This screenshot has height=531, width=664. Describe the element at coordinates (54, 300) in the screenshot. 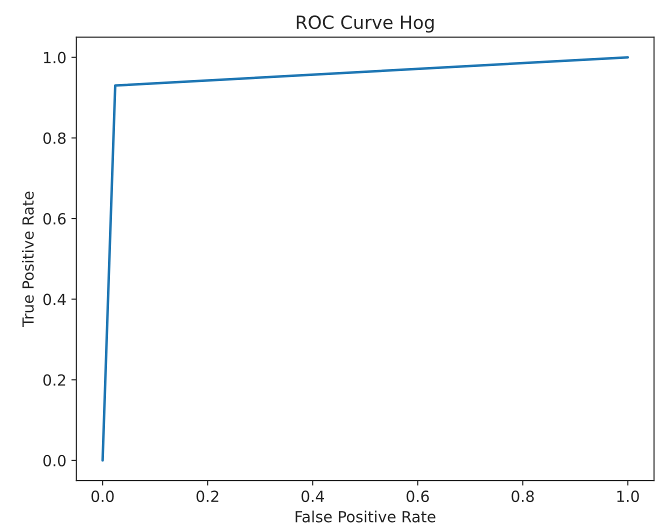

I see `y-tick-label: 0.4` at that location.